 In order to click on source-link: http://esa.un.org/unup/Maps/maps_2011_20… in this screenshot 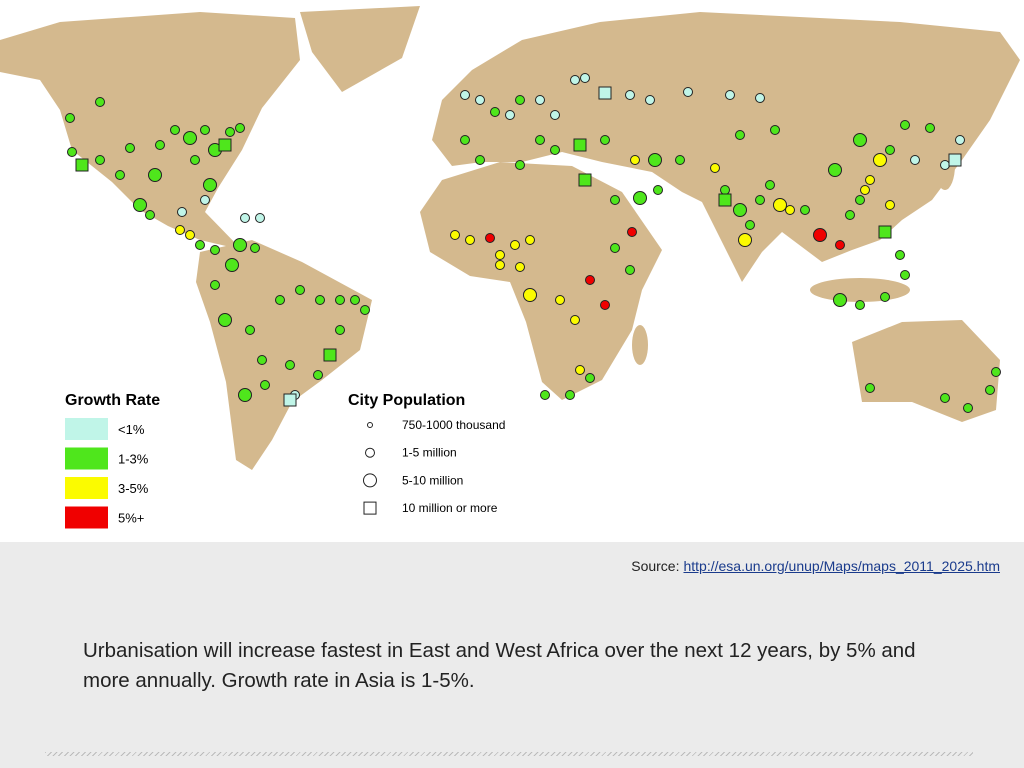, I will do `click(841, 566)`.